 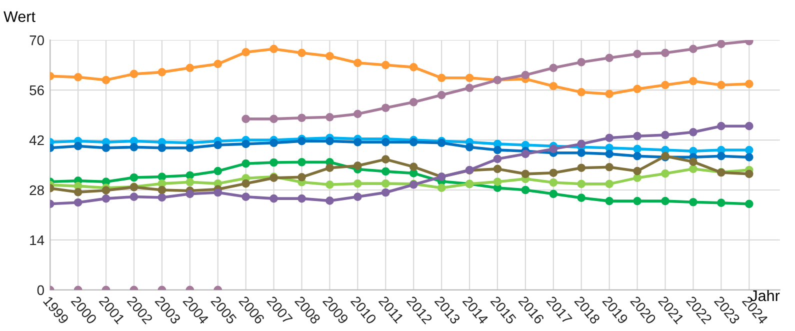 I want to click on y-tick-label: 56, so click(x=37, y=90).